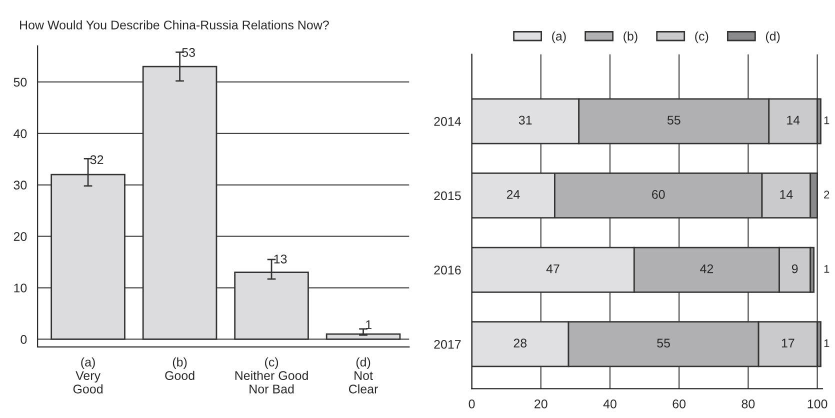  What do you see at coordinates (541, 403) in the screenshot?
I see `x-tick-label: 20` at bounding box center [541, 403].